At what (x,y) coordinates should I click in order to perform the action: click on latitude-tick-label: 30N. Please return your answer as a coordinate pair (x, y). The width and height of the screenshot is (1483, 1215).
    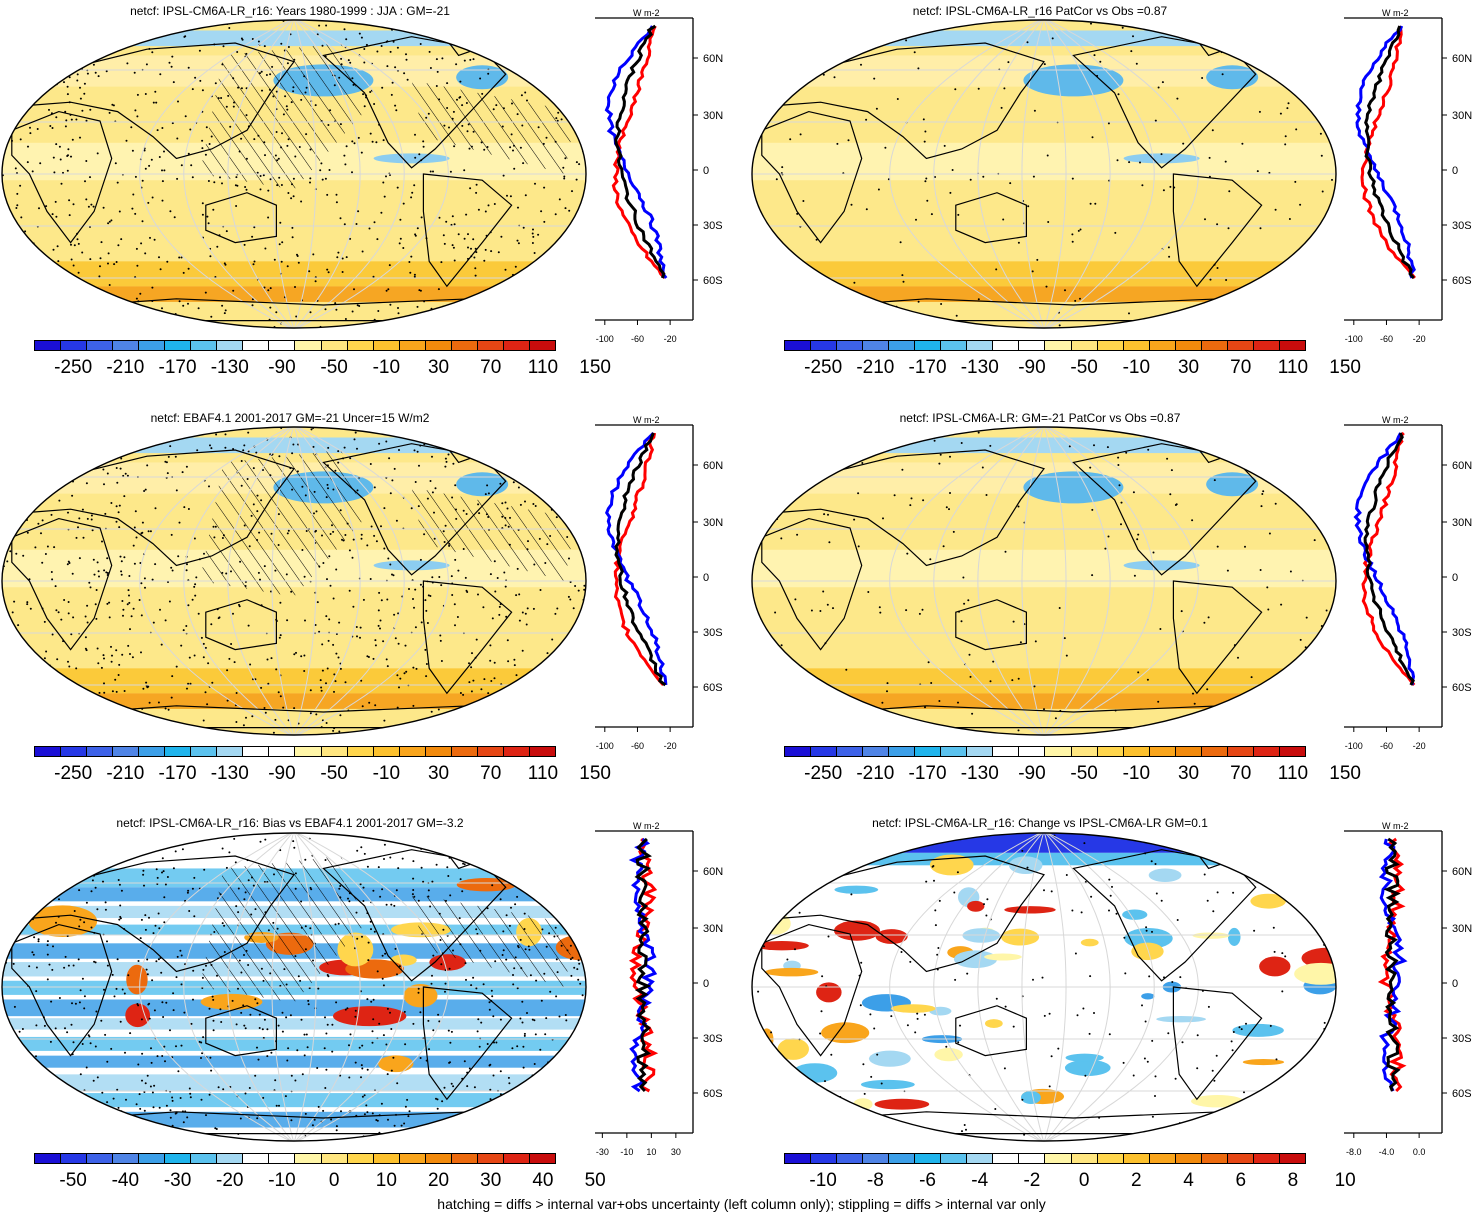
    Looking at the image, I should click on (713, 523).